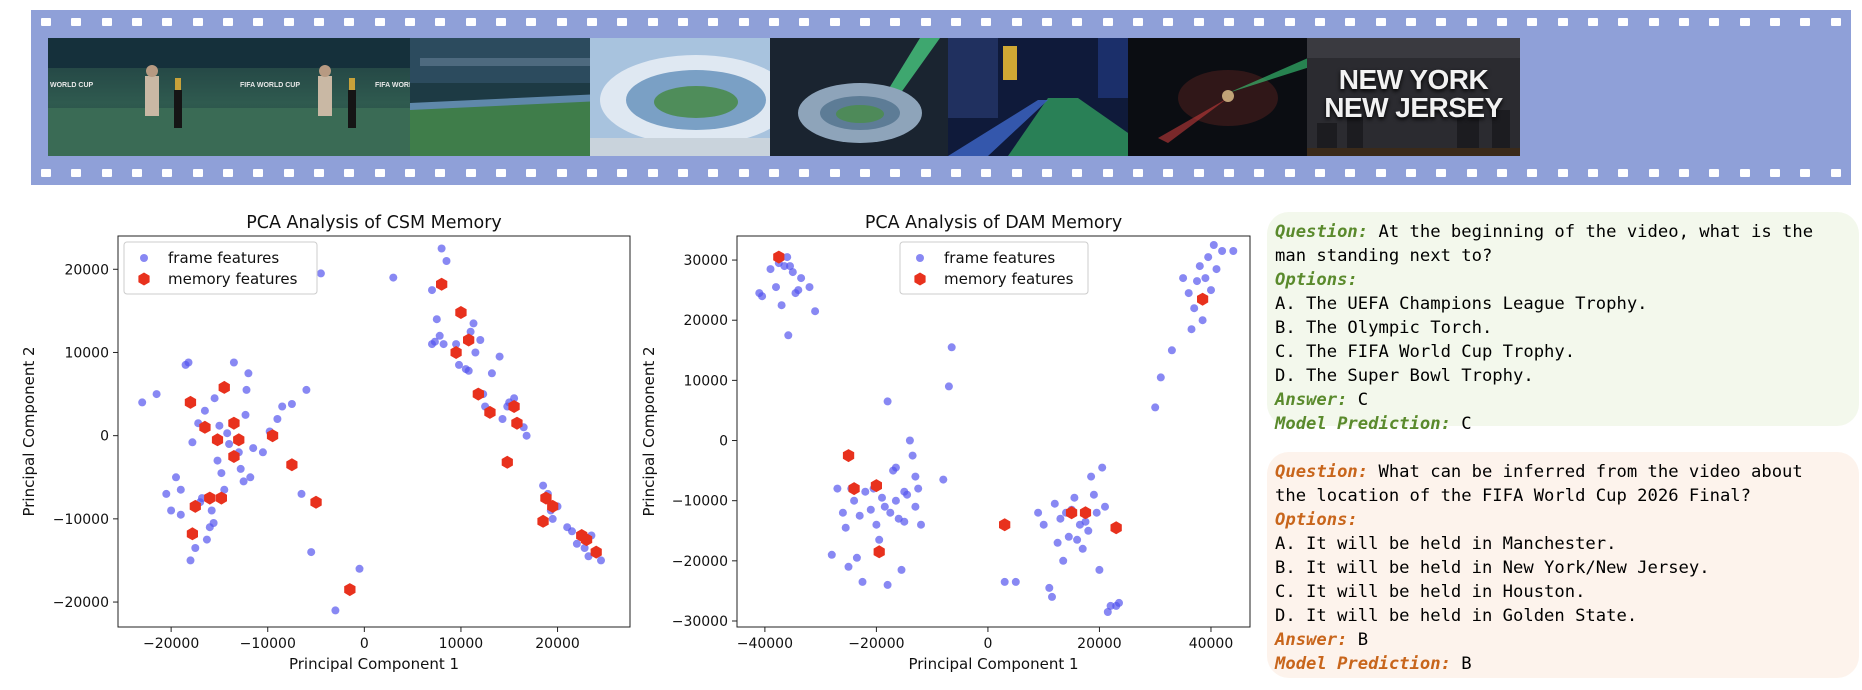  Describe the element at coordinates (996, 428) in the screenshot. I see `frame-features-series` at that location.